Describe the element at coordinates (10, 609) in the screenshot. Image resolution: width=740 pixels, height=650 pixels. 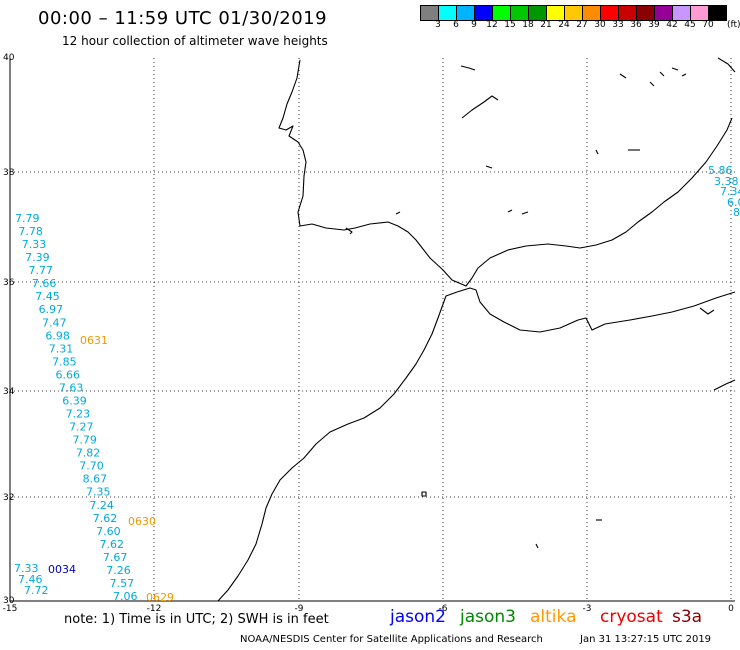
I see `lon-label: -15` at that location.